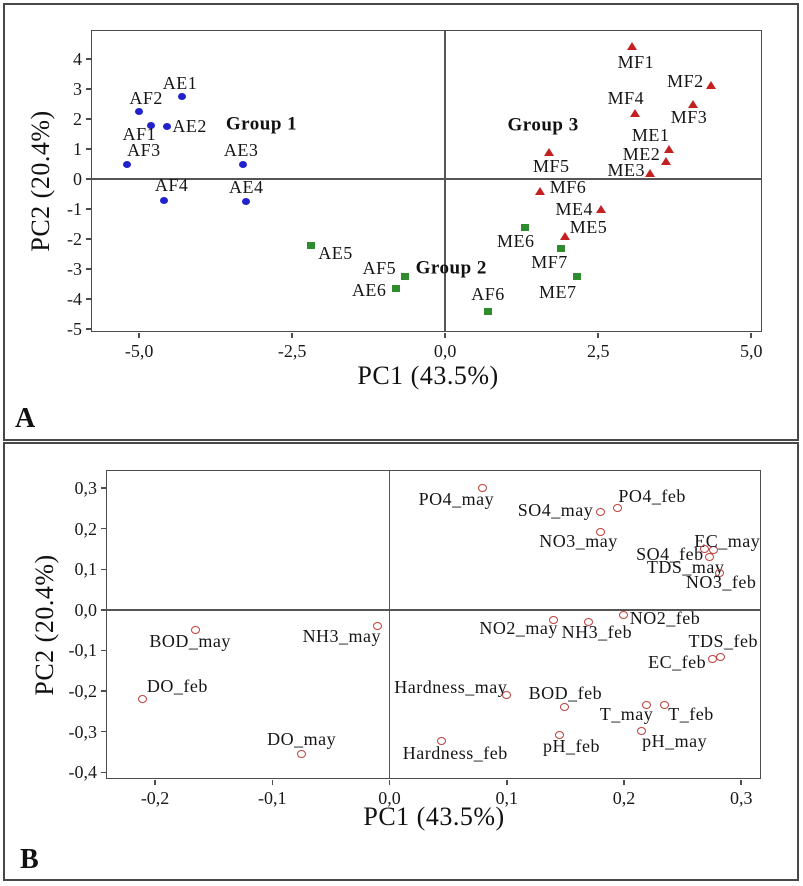  I want to click on data-point-marker-TDS_may, so click(709, 556).